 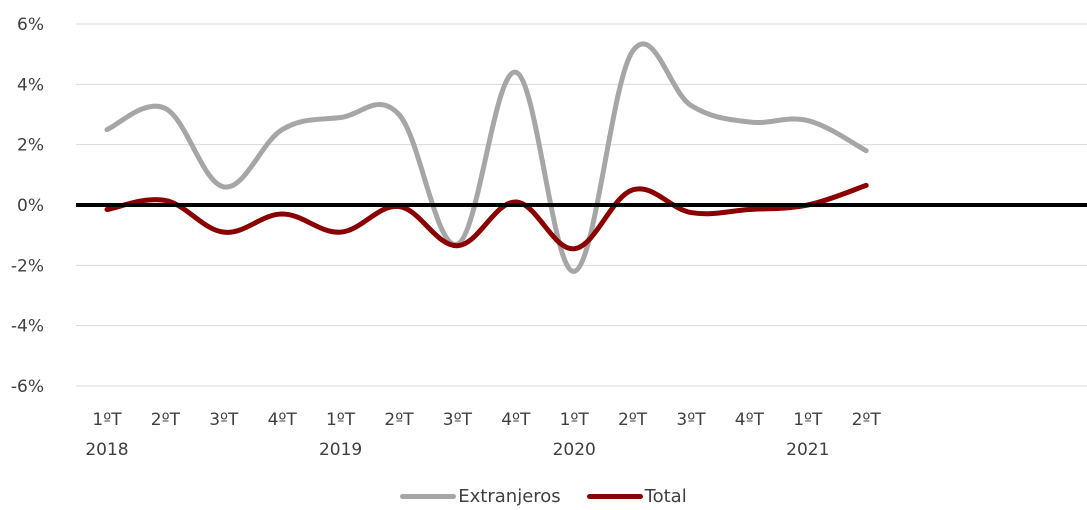 What do you see at coordinates (428, 496) in the screenshot?
I see `legend-swatch-extranjeros` at bounding box center [428, 496].